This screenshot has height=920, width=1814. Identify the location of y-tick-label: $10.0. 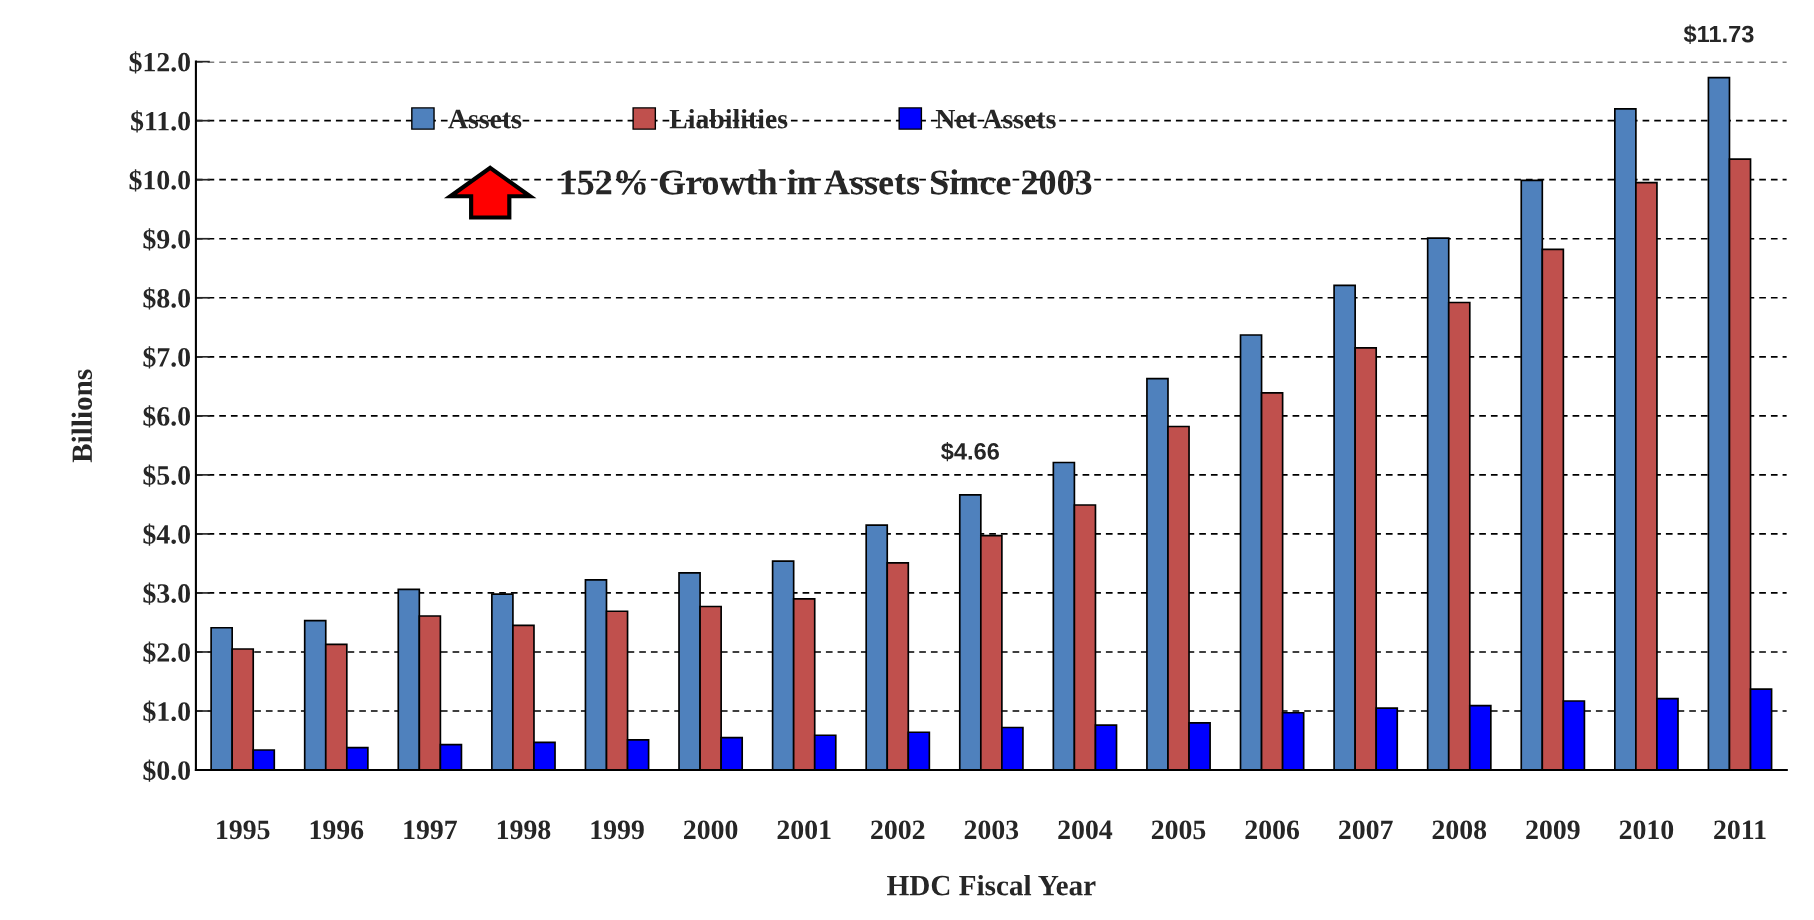
(159, 180).